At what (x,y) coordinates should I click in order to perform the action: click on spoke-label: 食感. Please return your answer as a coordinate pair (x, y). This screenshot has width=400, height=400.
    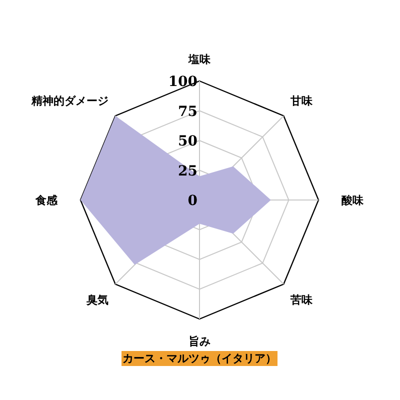
    Looking at the image, I should click on (46, 200).